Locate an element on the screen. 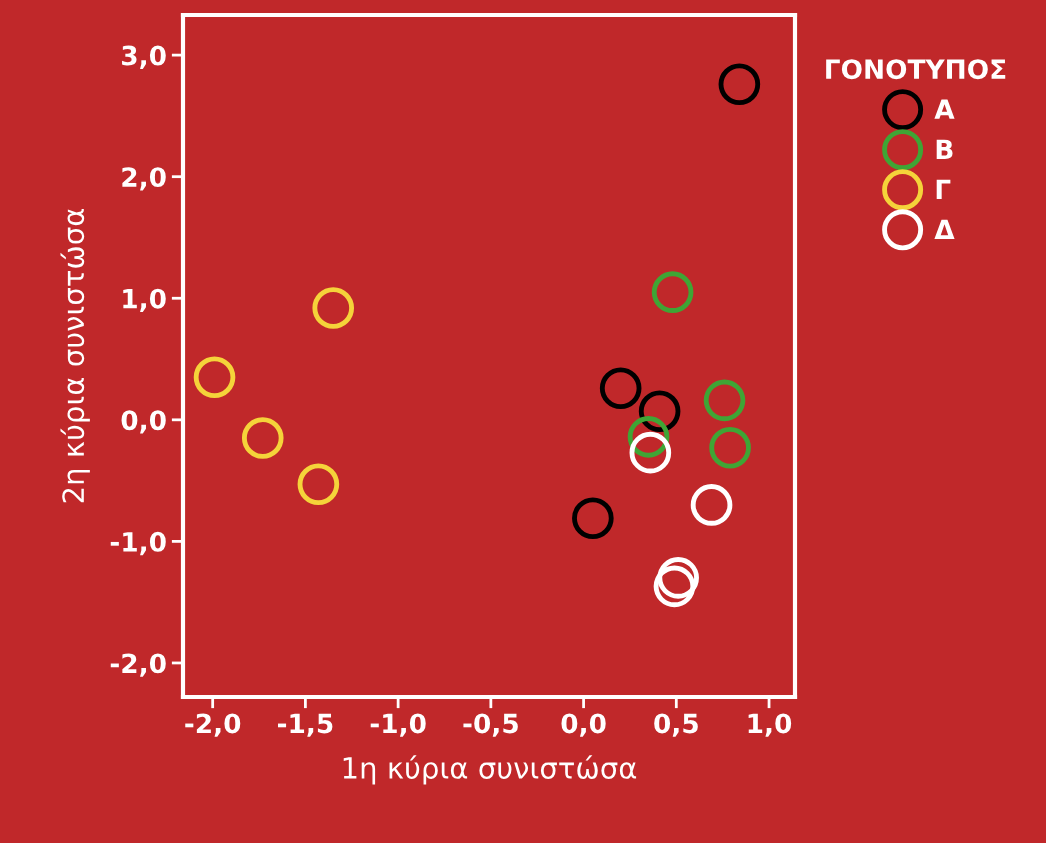 Image resolution: width=1046 pixels, height=843 pixels. y-tick-label: 3,0 is located at coordinates (144, 57).